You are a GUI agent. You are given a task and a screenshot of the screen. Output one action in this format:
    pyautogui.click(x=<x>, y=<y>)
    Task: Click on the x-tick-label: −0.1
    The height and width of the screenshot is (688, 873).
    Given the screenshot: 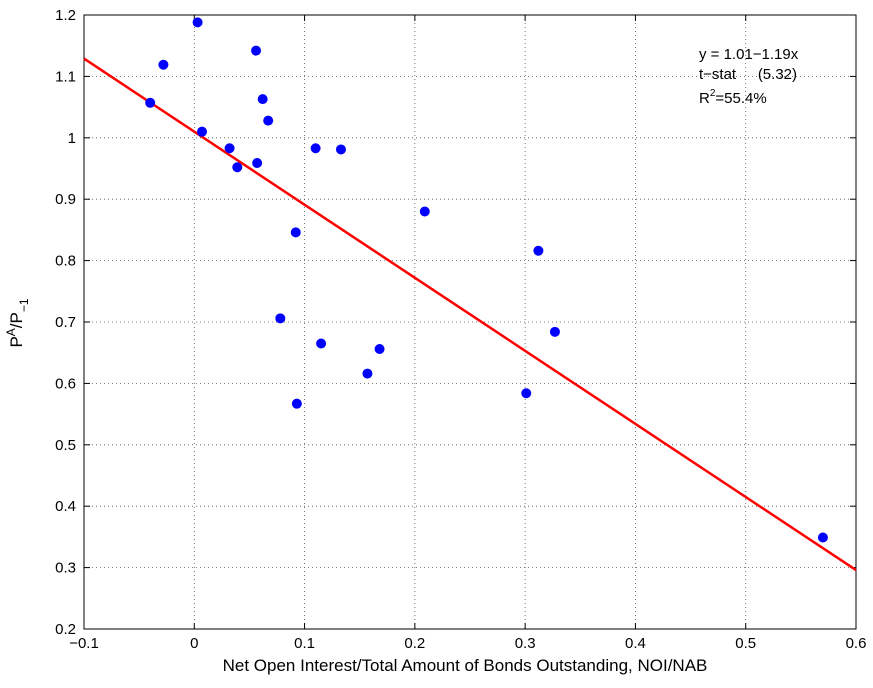 What is the action you would take?
    pyautogui.click(x=84, y=643)
    